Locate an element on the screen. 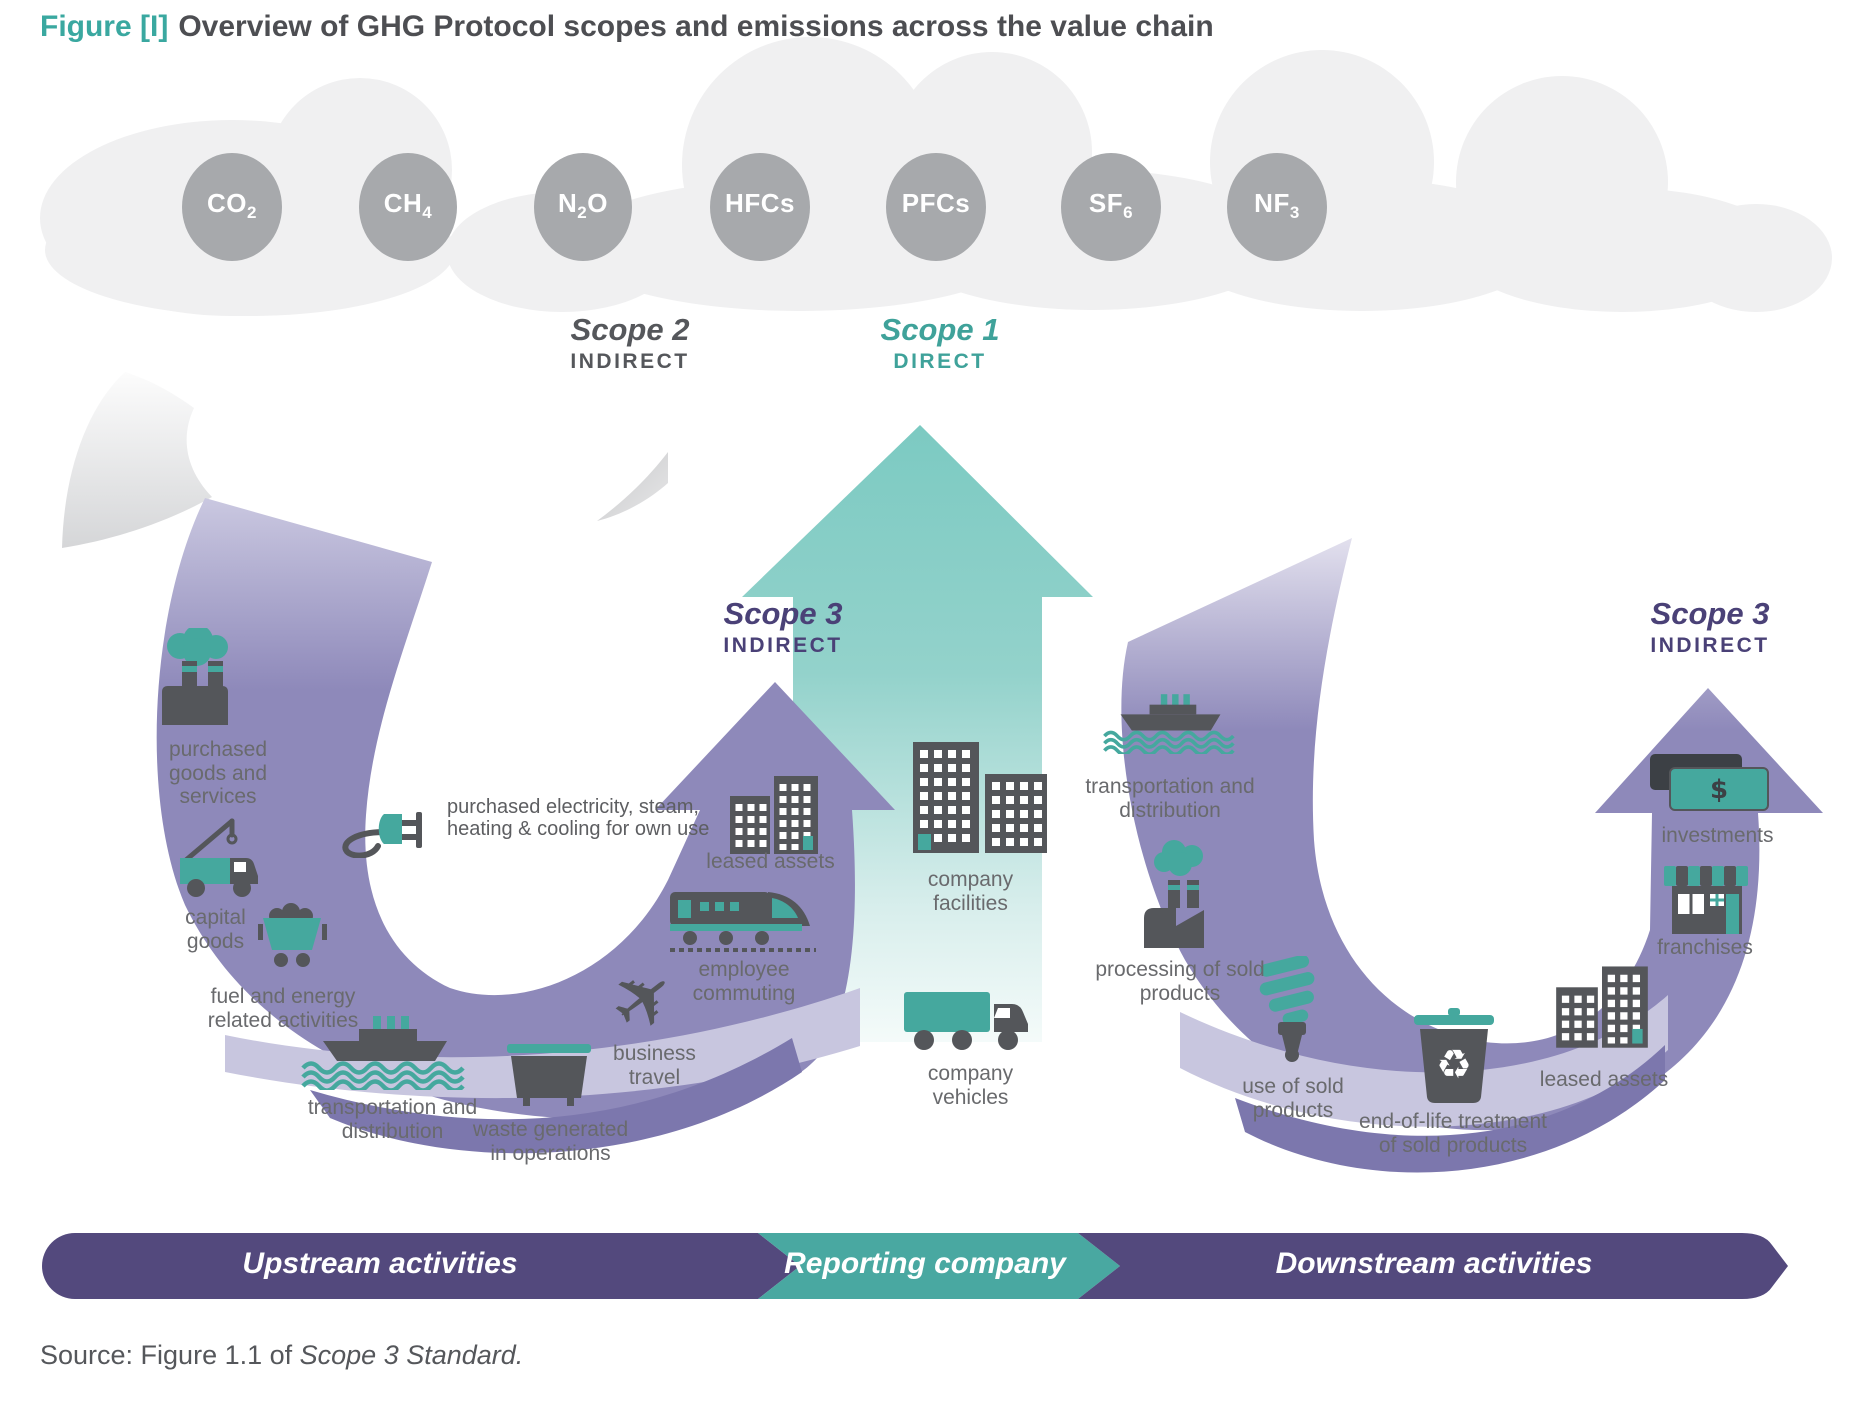 Image resolution: width=1864 pixels, height=1404 pixels. gas-label-sf6: SF6 is located at coordinates (1111, 205).